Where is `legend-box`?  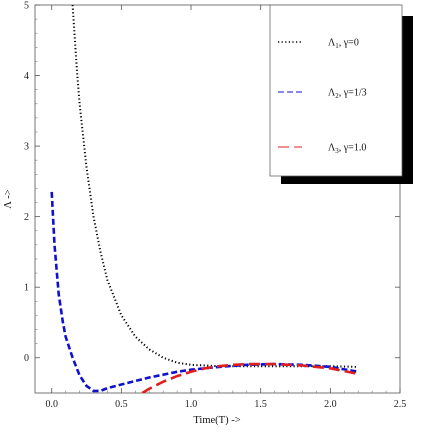
legend-box is located at coordinates (336, 90).